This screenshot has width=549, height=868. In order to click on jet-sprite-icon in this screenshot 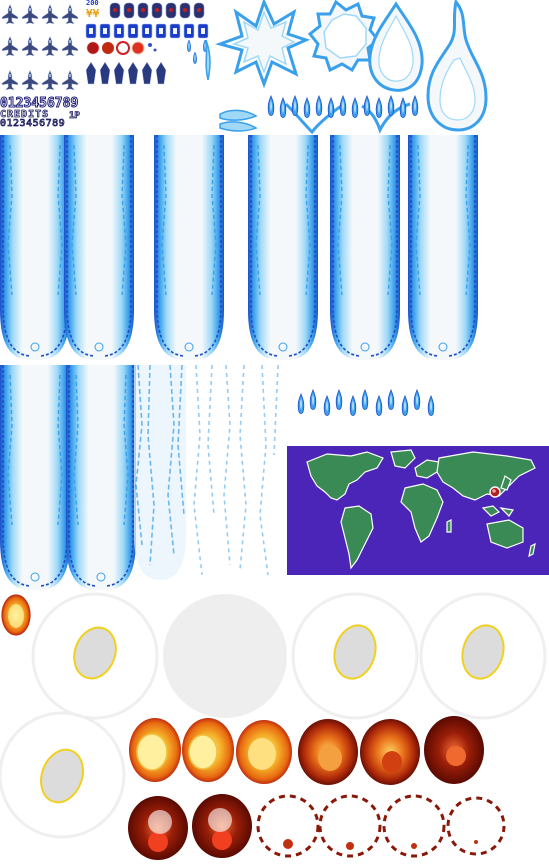, I will do `click(40, 47)`.